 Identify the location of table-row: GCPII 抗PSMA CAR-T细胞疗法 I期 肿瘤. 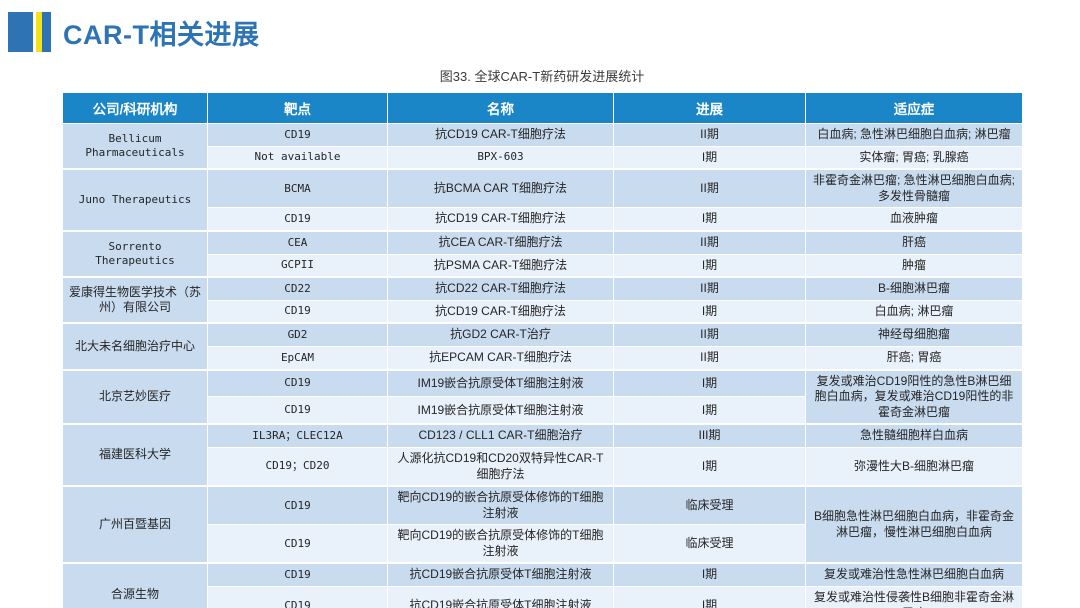
(543, 265).